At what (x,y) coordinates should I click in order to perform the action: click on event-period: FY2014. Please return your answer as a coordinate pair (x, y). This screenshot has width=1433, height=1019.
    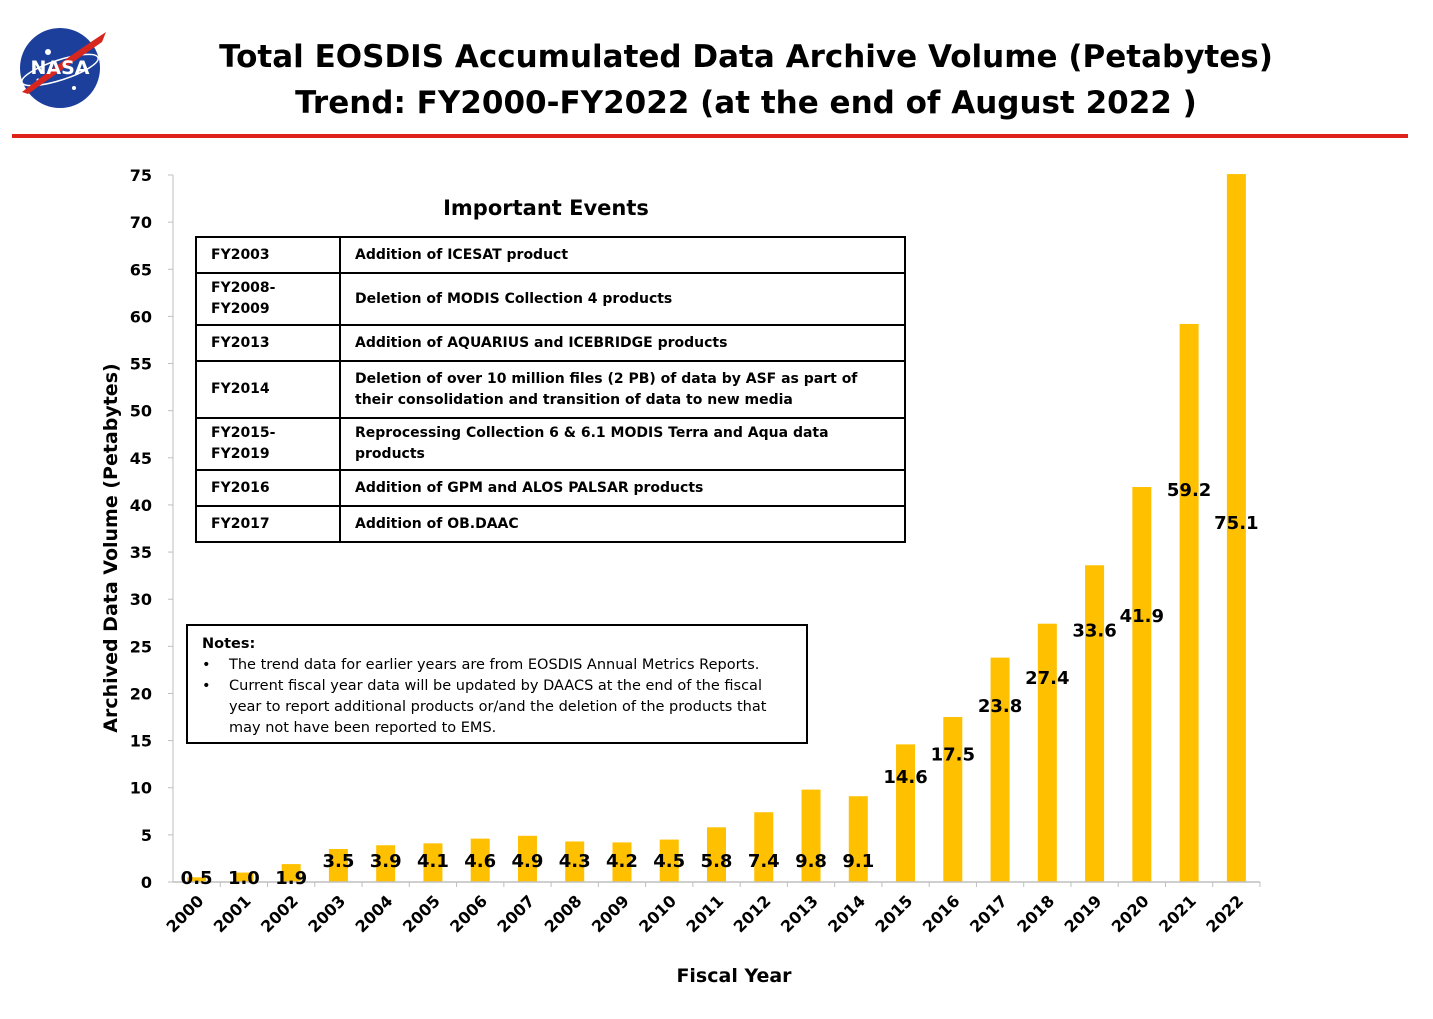
    Looking at the image, I should click on (268, 389).